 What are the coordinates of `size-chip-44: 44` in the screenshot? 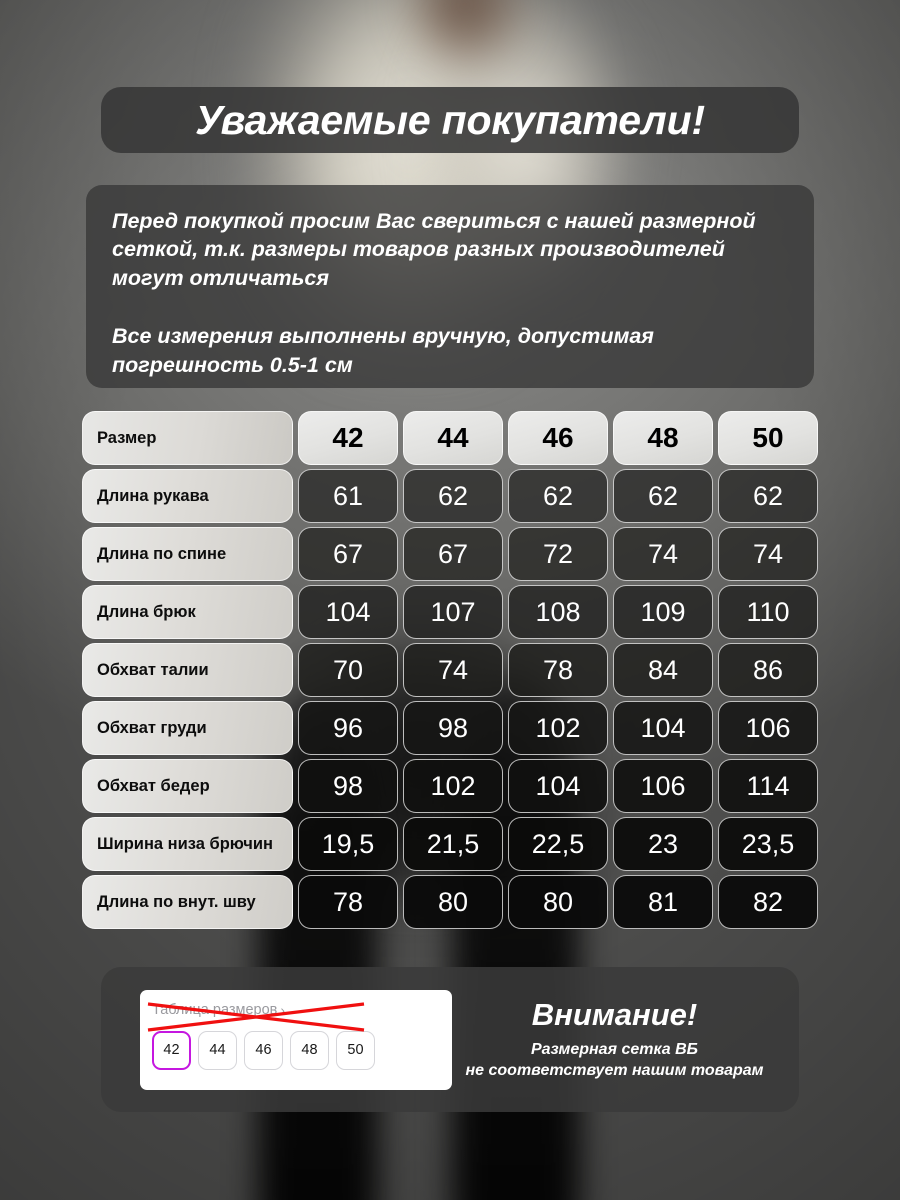 It's located at (217, 1050).